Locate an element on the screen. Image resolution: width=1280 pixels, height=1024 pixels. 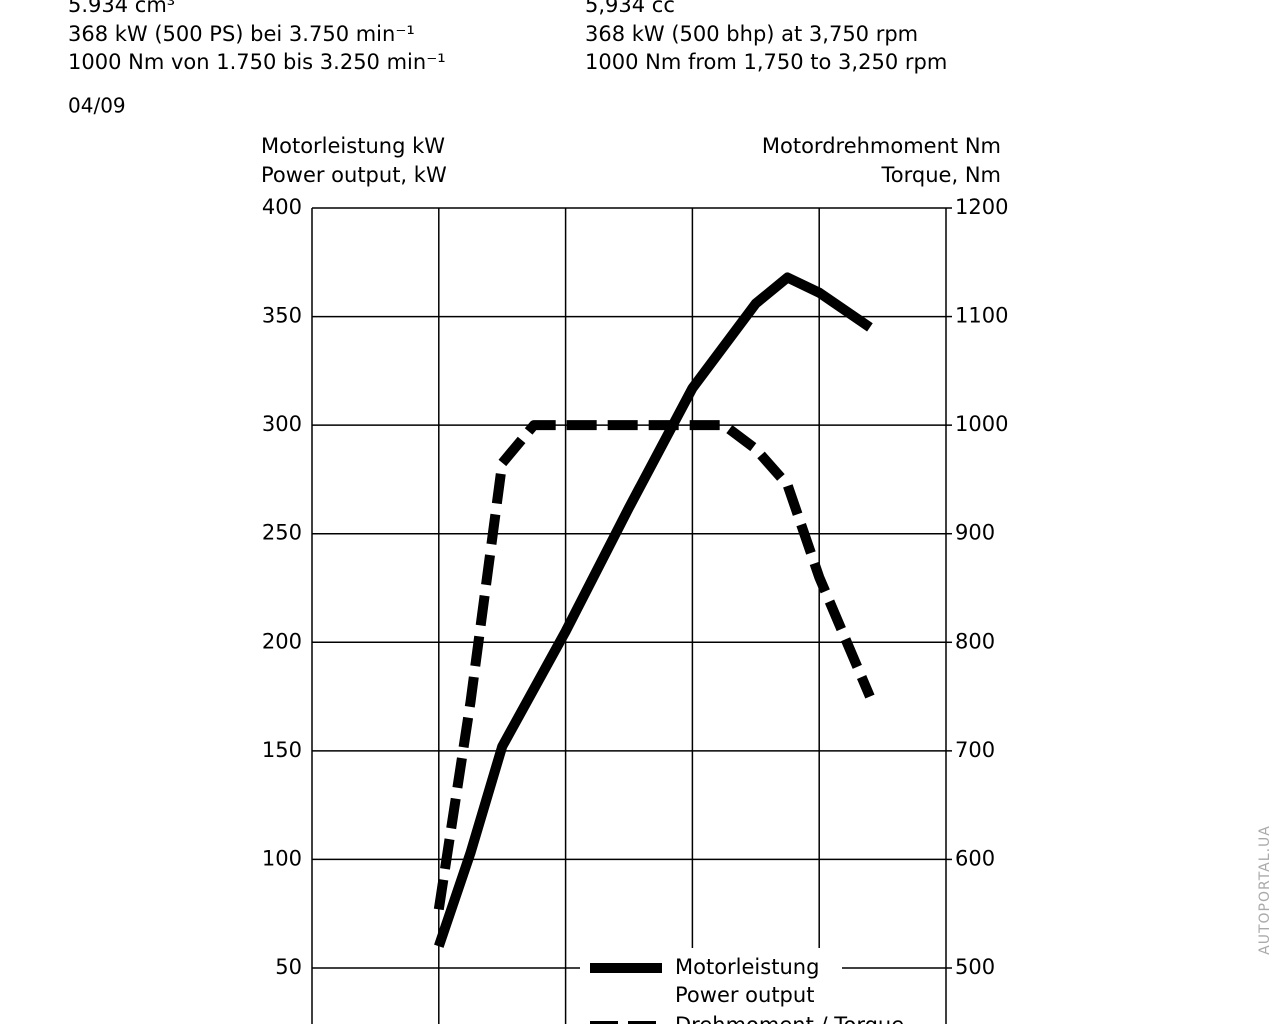
legend-background is located at coordinates (711, 986).